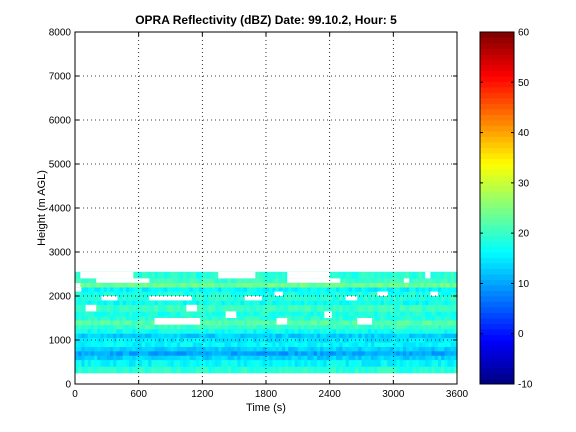 This screenshot has height=432, width=576. What do you see at coordinates (68, 385) in the screenshot?
I see `y-tick-label: 0` at bounding box center [68, 385].